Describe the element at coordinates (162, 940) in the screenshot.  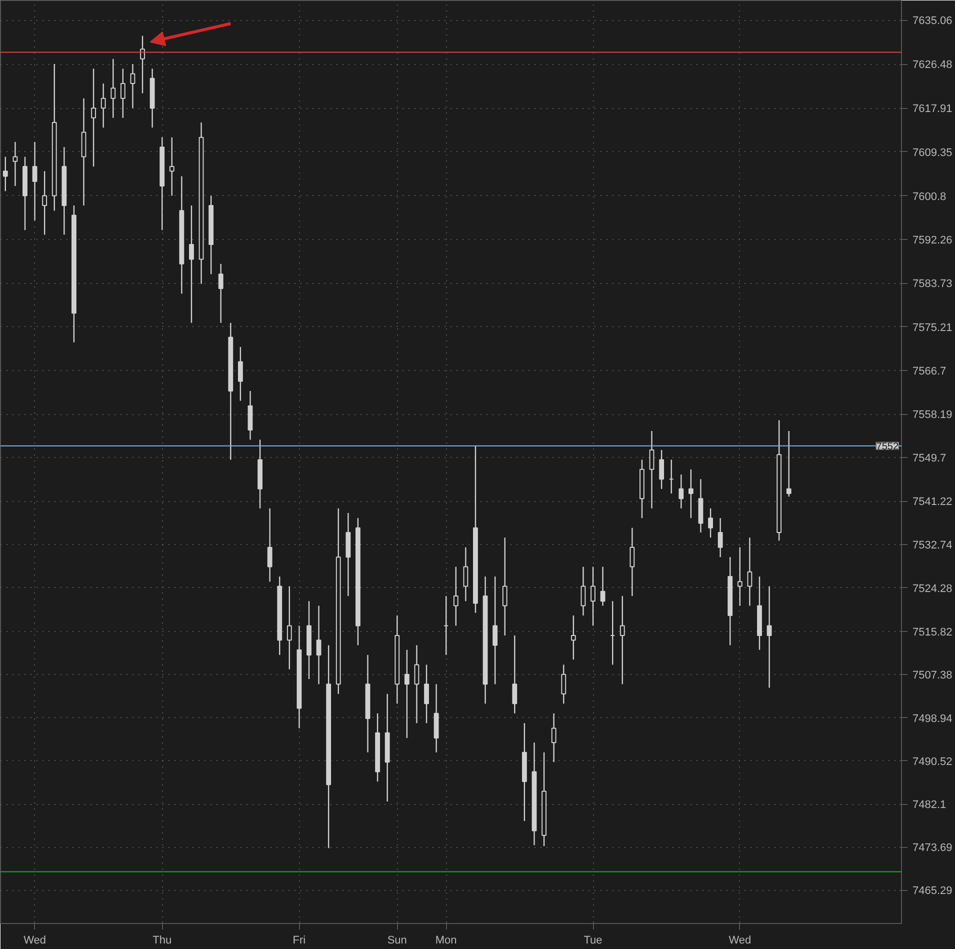
I see `x-tick-label: Thu` at that location.